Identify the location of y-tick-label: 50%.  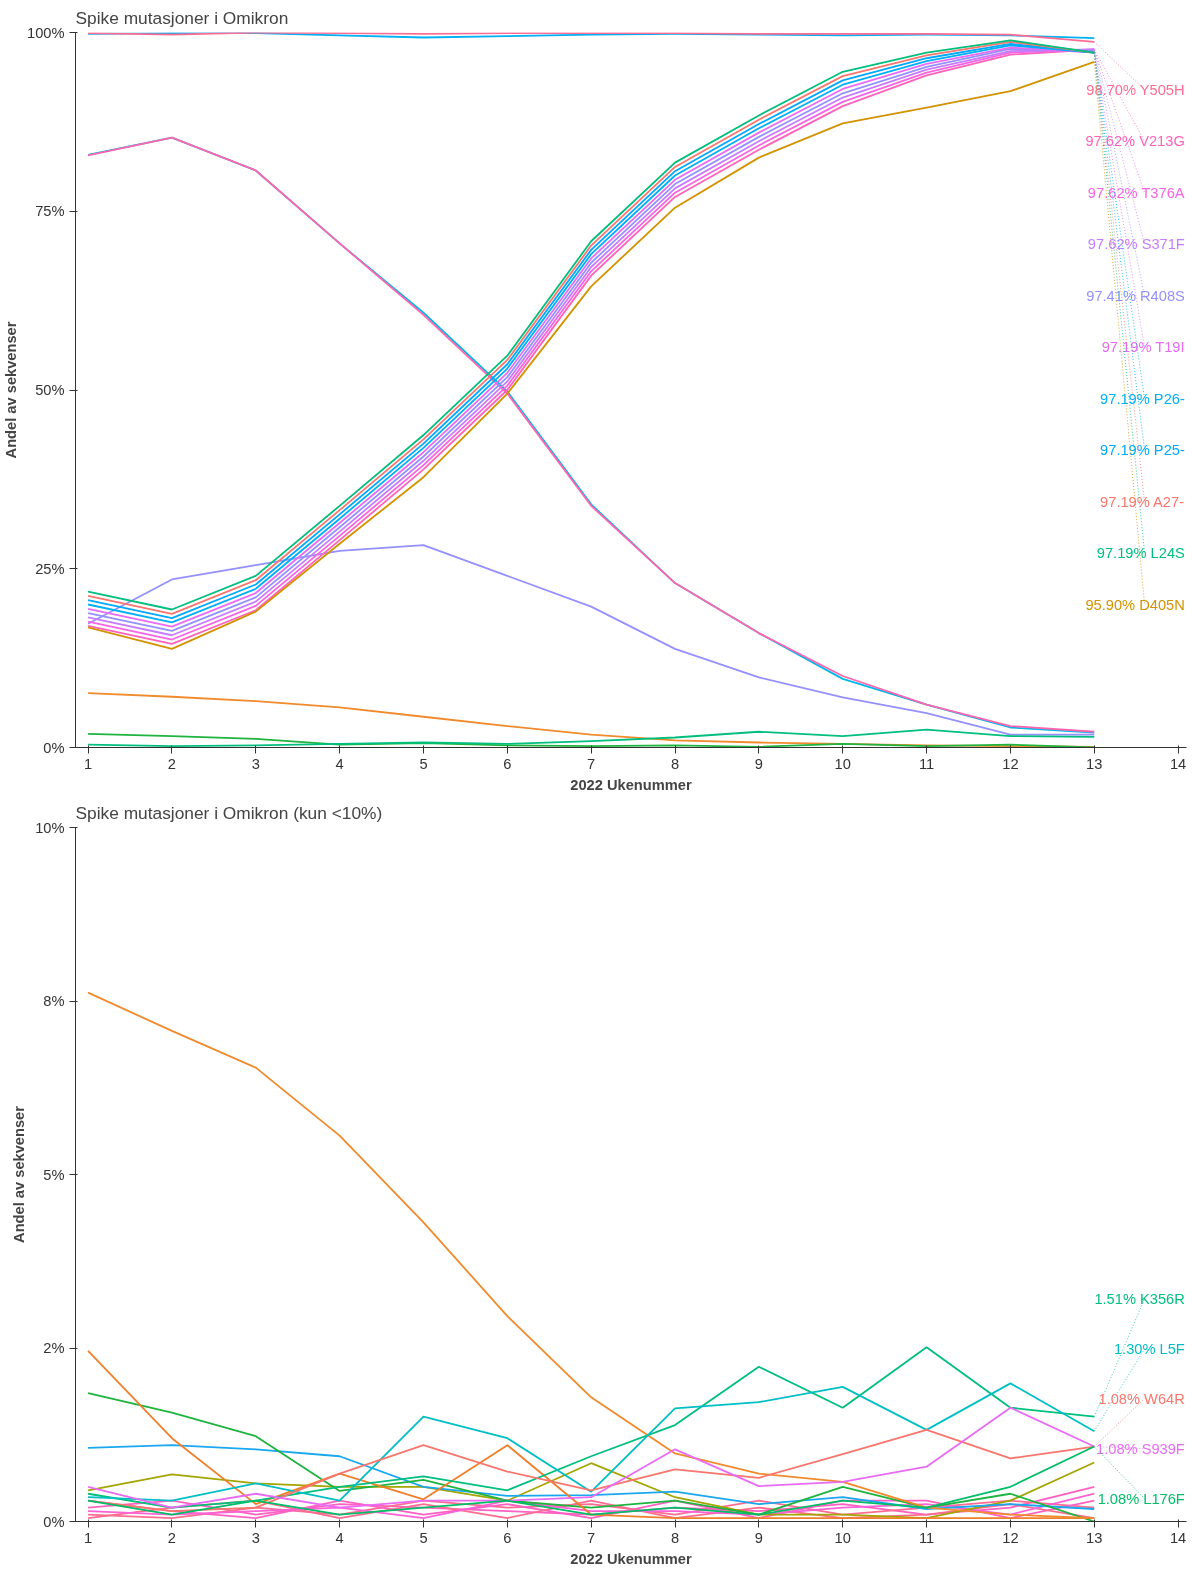
(50, 390).